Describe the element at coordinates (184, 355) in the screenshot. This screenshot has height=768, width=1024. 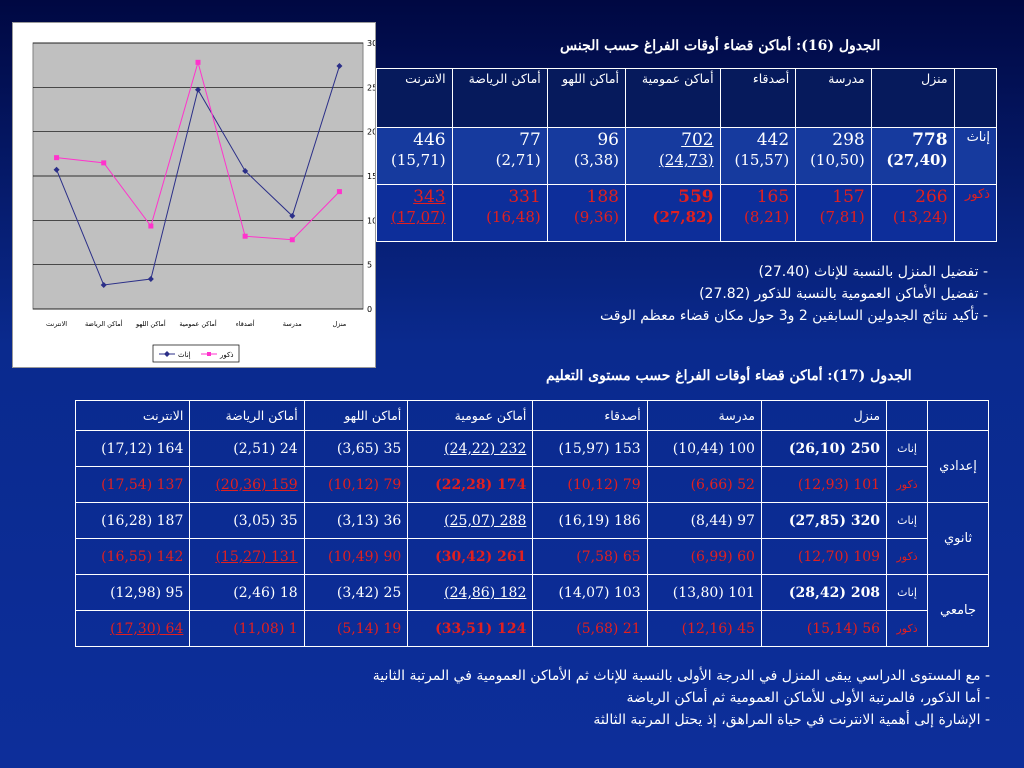
I see `legend-label: إناث` at that location.